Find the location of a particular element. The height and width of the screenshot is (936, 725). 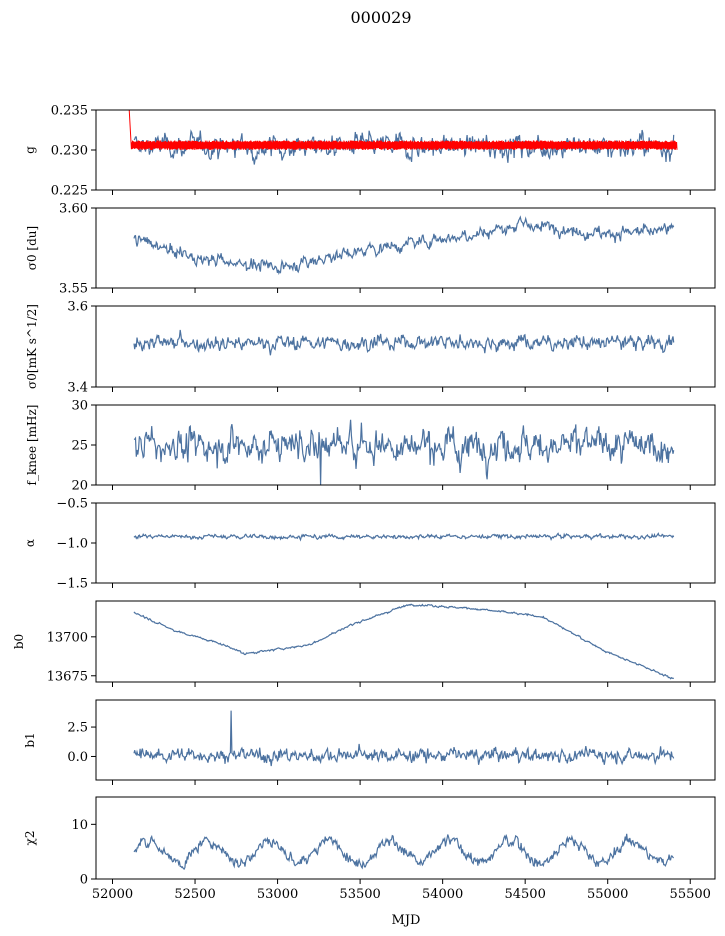

y-tick-label: 30 is located at coordinates (79, 406).